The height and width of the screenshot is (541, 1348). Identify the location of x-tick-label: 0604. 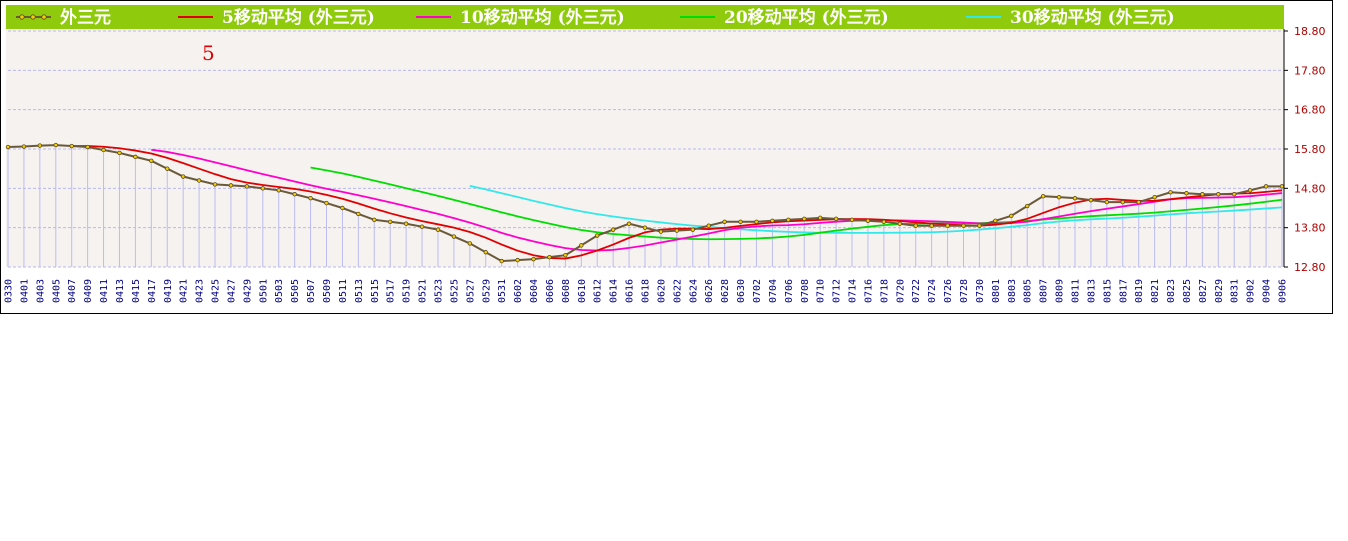
(534, 291).